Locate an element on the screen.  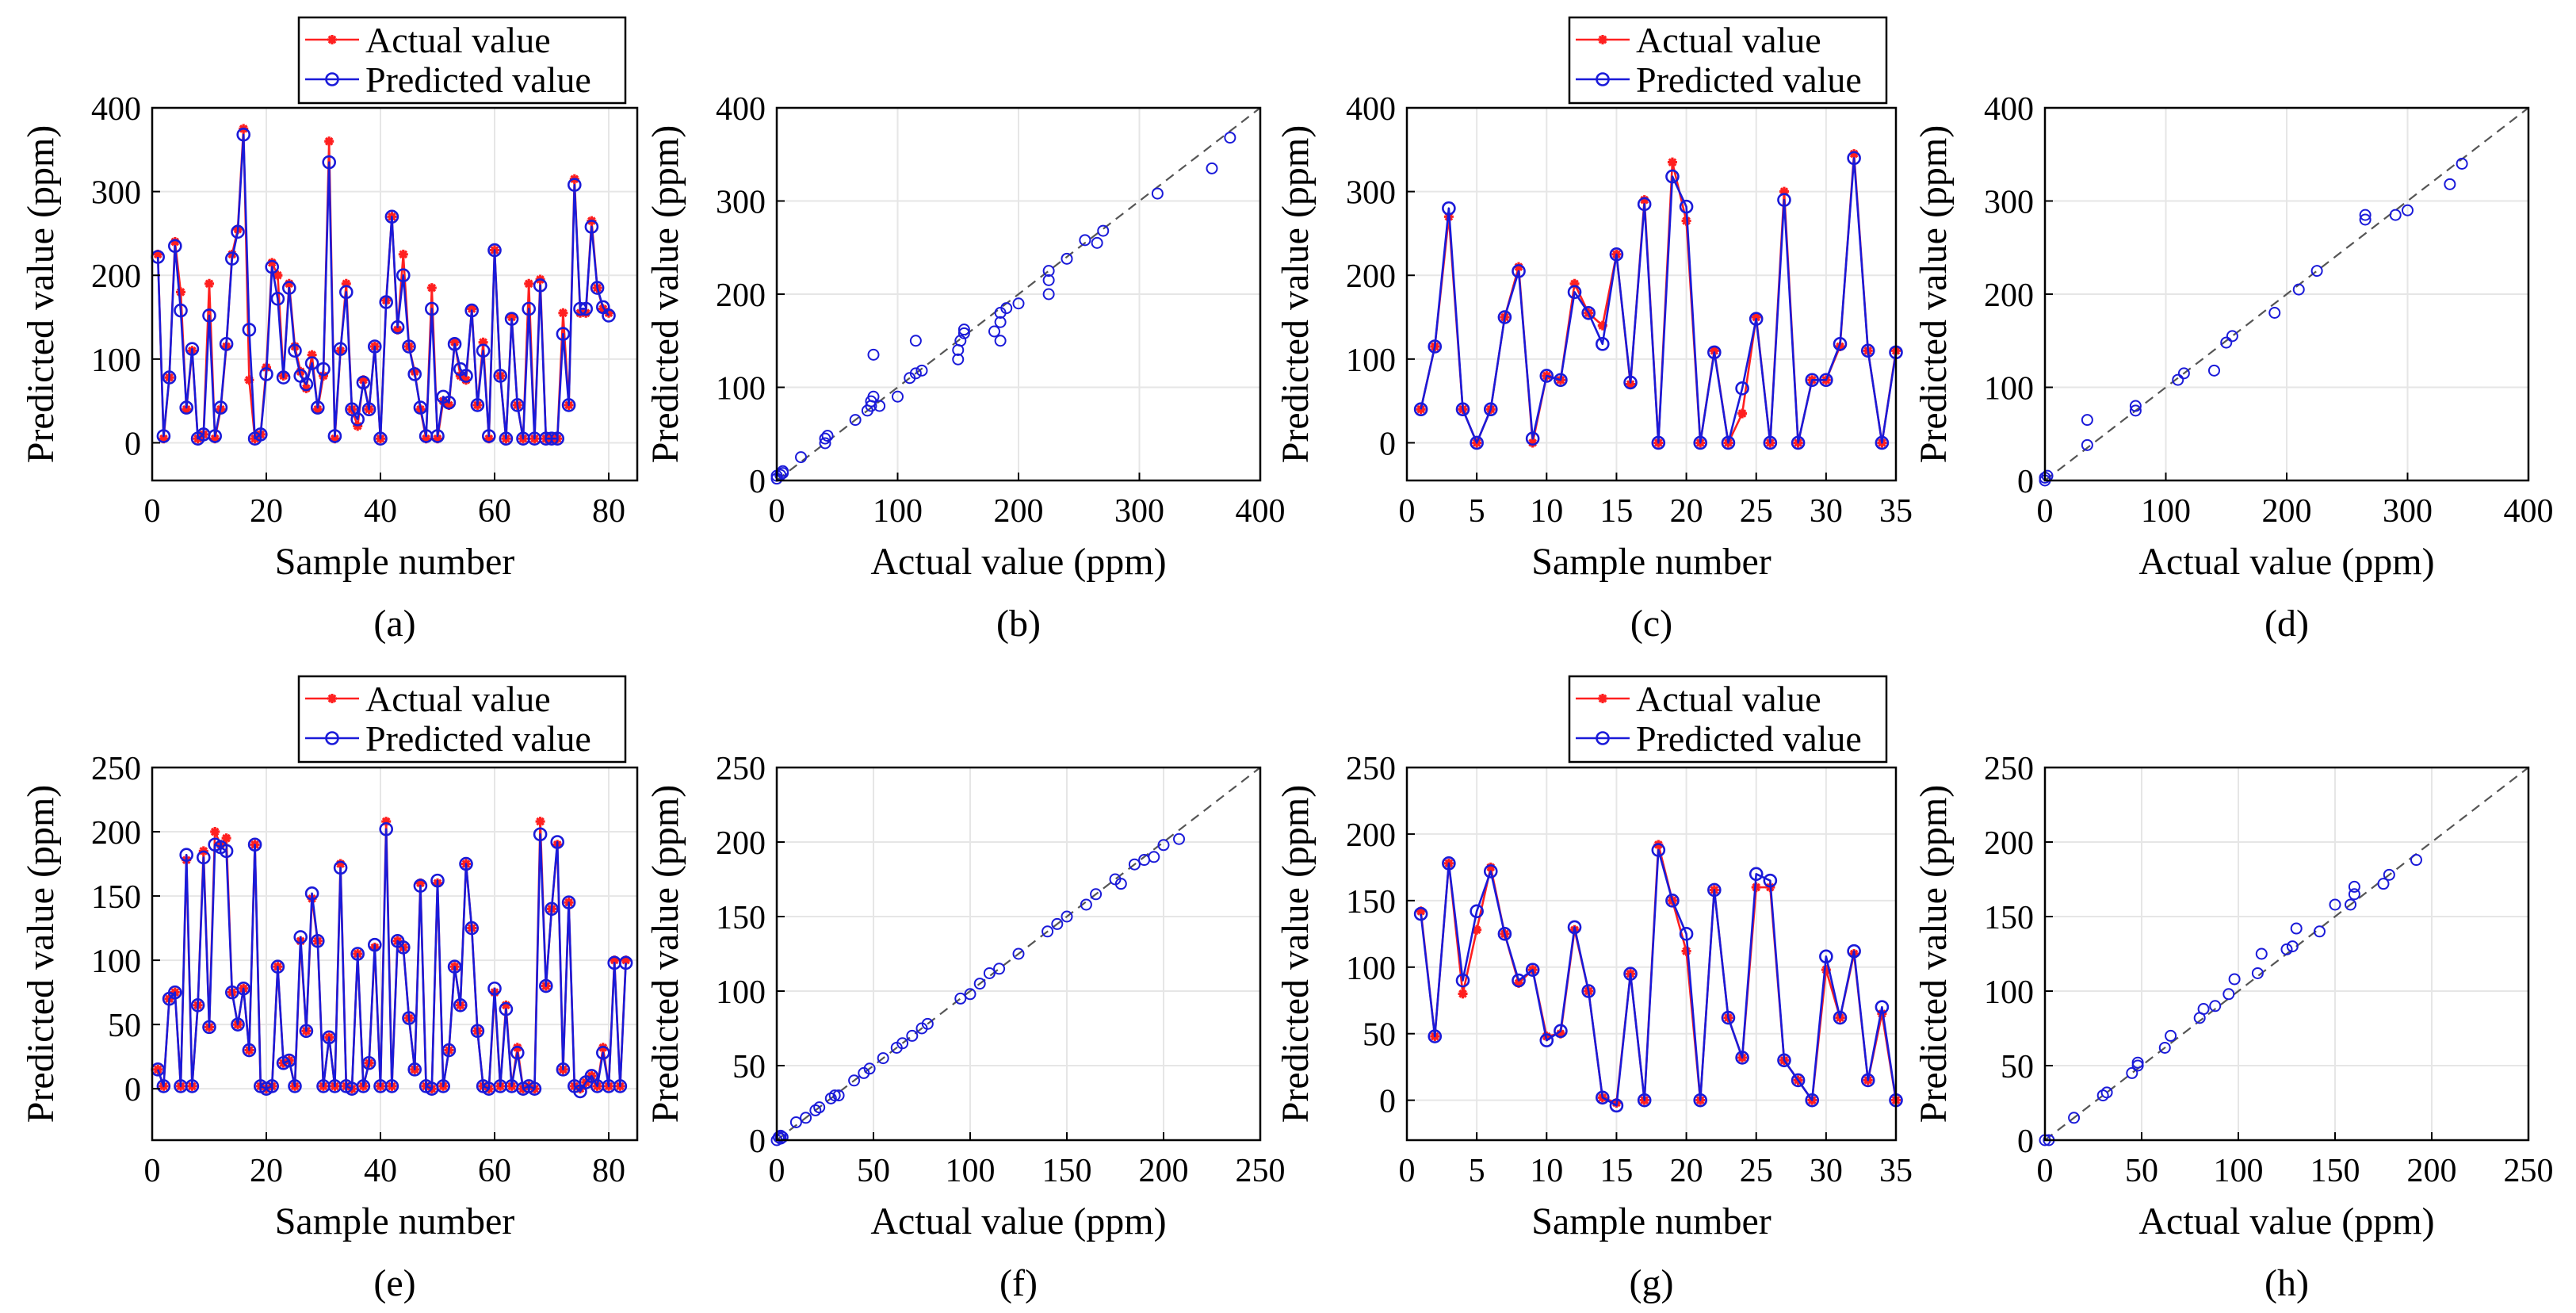
x-tick-label: 60 is located at coordinates (494, 1171).